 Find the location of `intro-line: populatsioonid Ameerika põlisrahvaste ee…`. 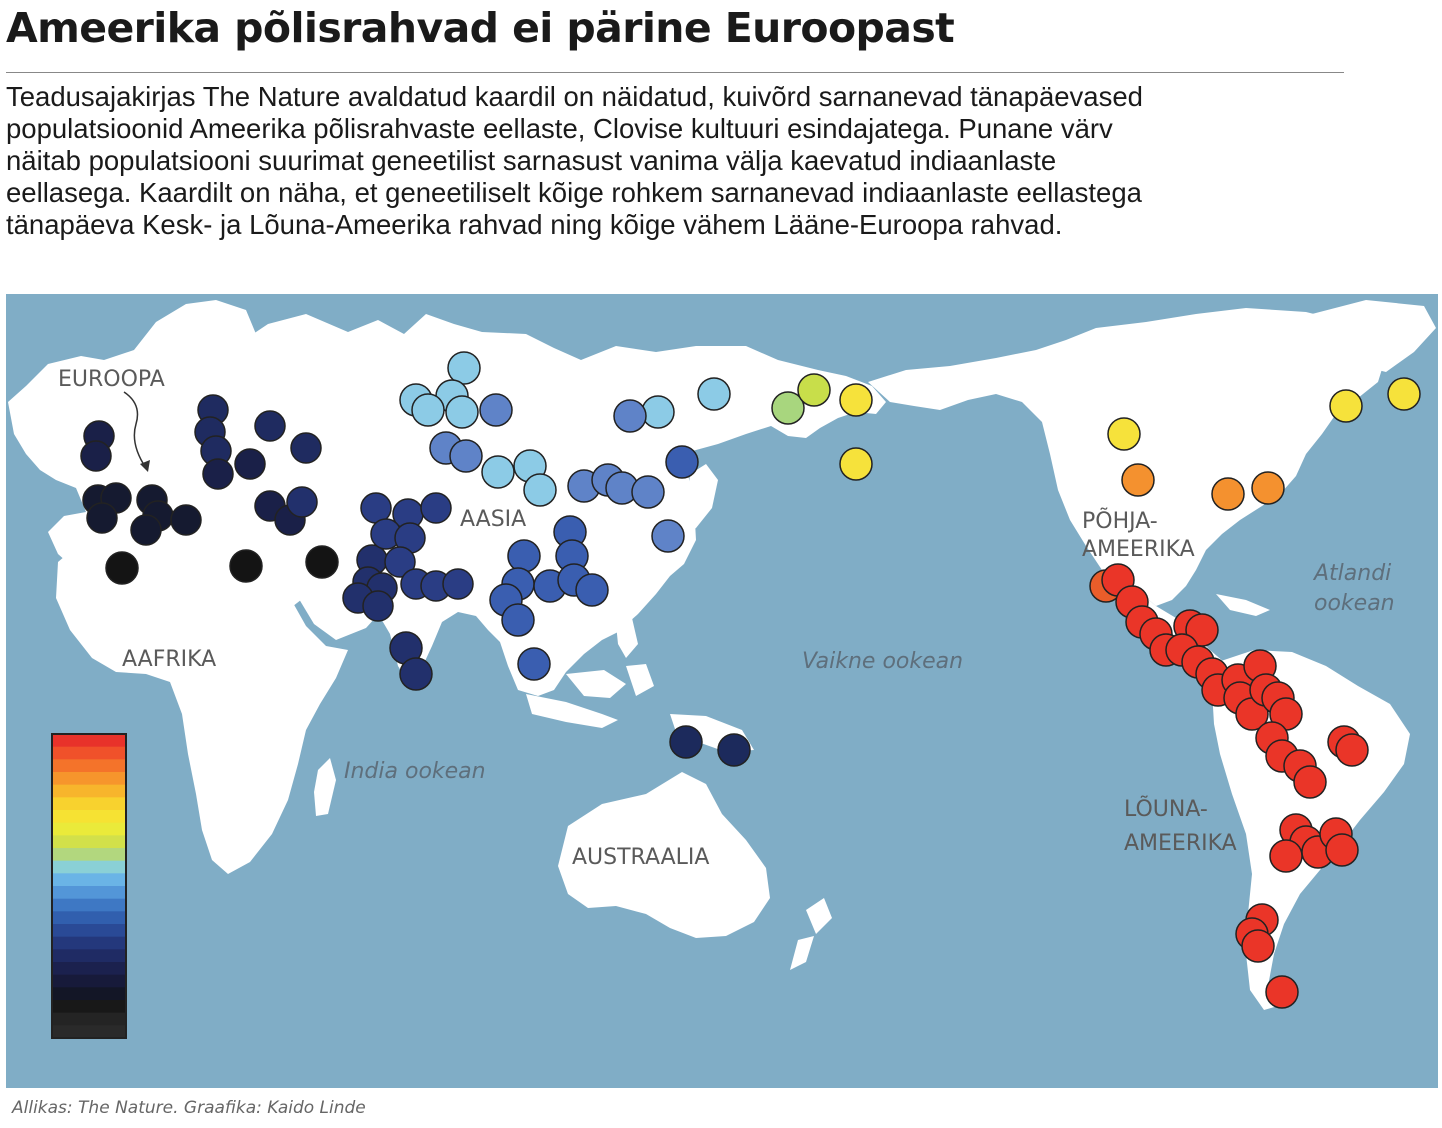

intro-line: populatsioonid Ameerika põlisrahvaste ee… is located at coordinates (559, 128).